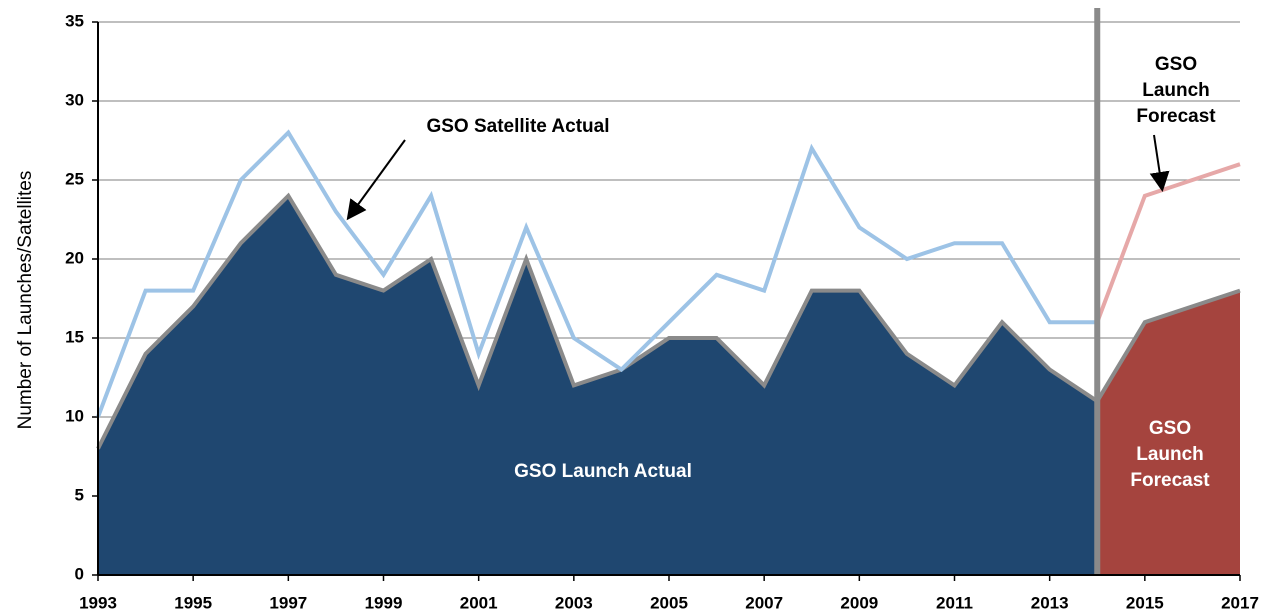 This screenshot has height=614, width=1280. What do you see at coordinates (74, 20) in the screenshot?
I see `y-tick-label: 35` at bounding box center [74, 20].